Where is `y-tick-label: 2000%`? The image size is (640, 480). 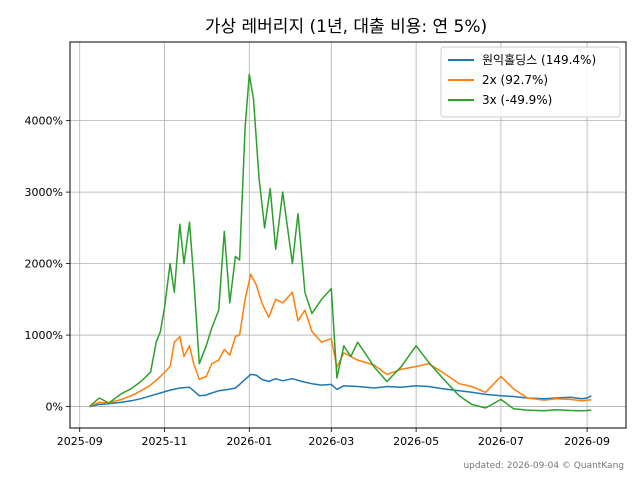
y-tick-label: 2000% is located at coordinates (44, 264).